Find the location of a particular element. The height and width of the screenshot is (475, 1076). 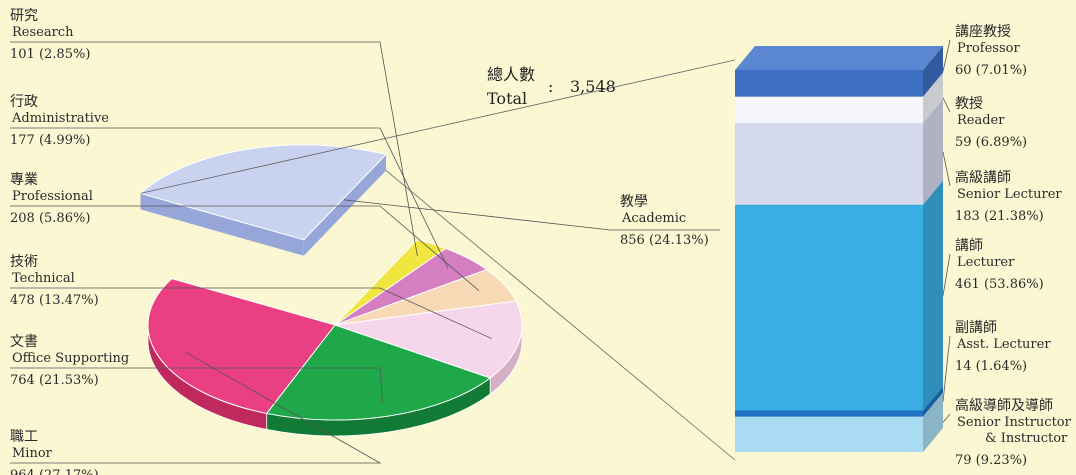

value-label: 208 (5.86%) is located at coordinates (50, 218).